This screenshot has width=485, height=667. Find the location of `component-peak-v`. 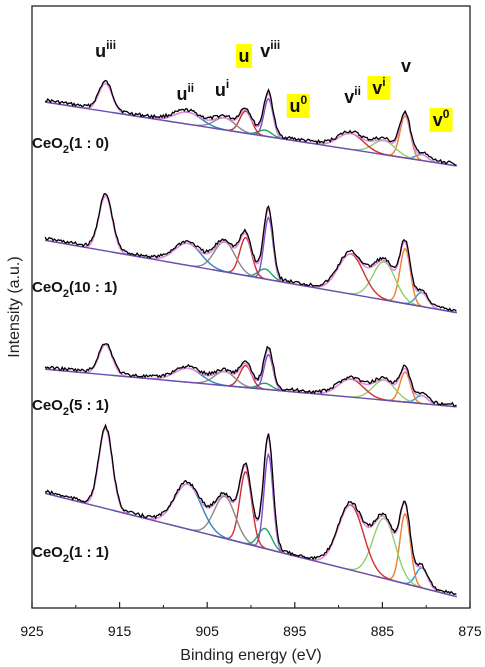

component-peak-v is located at coordinates (404, 552).